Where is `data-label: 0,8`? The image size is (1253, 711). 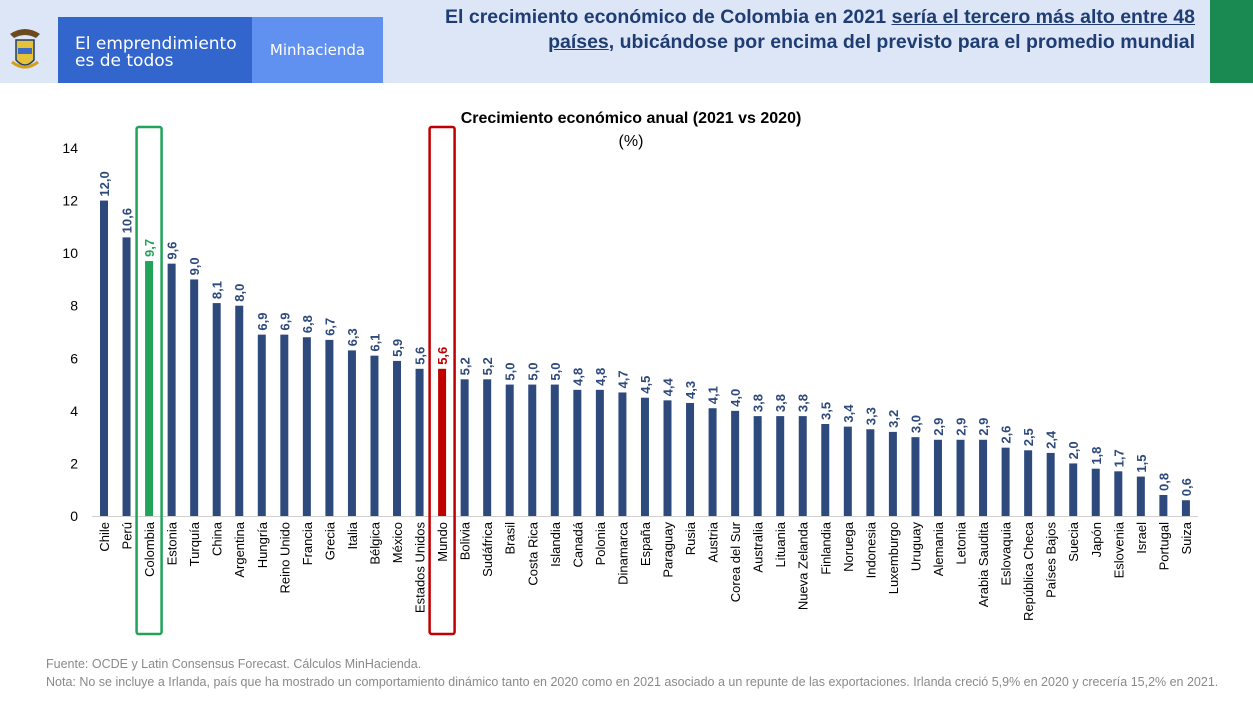
data-label: 0,8 is located at coordinates (1163, 482).